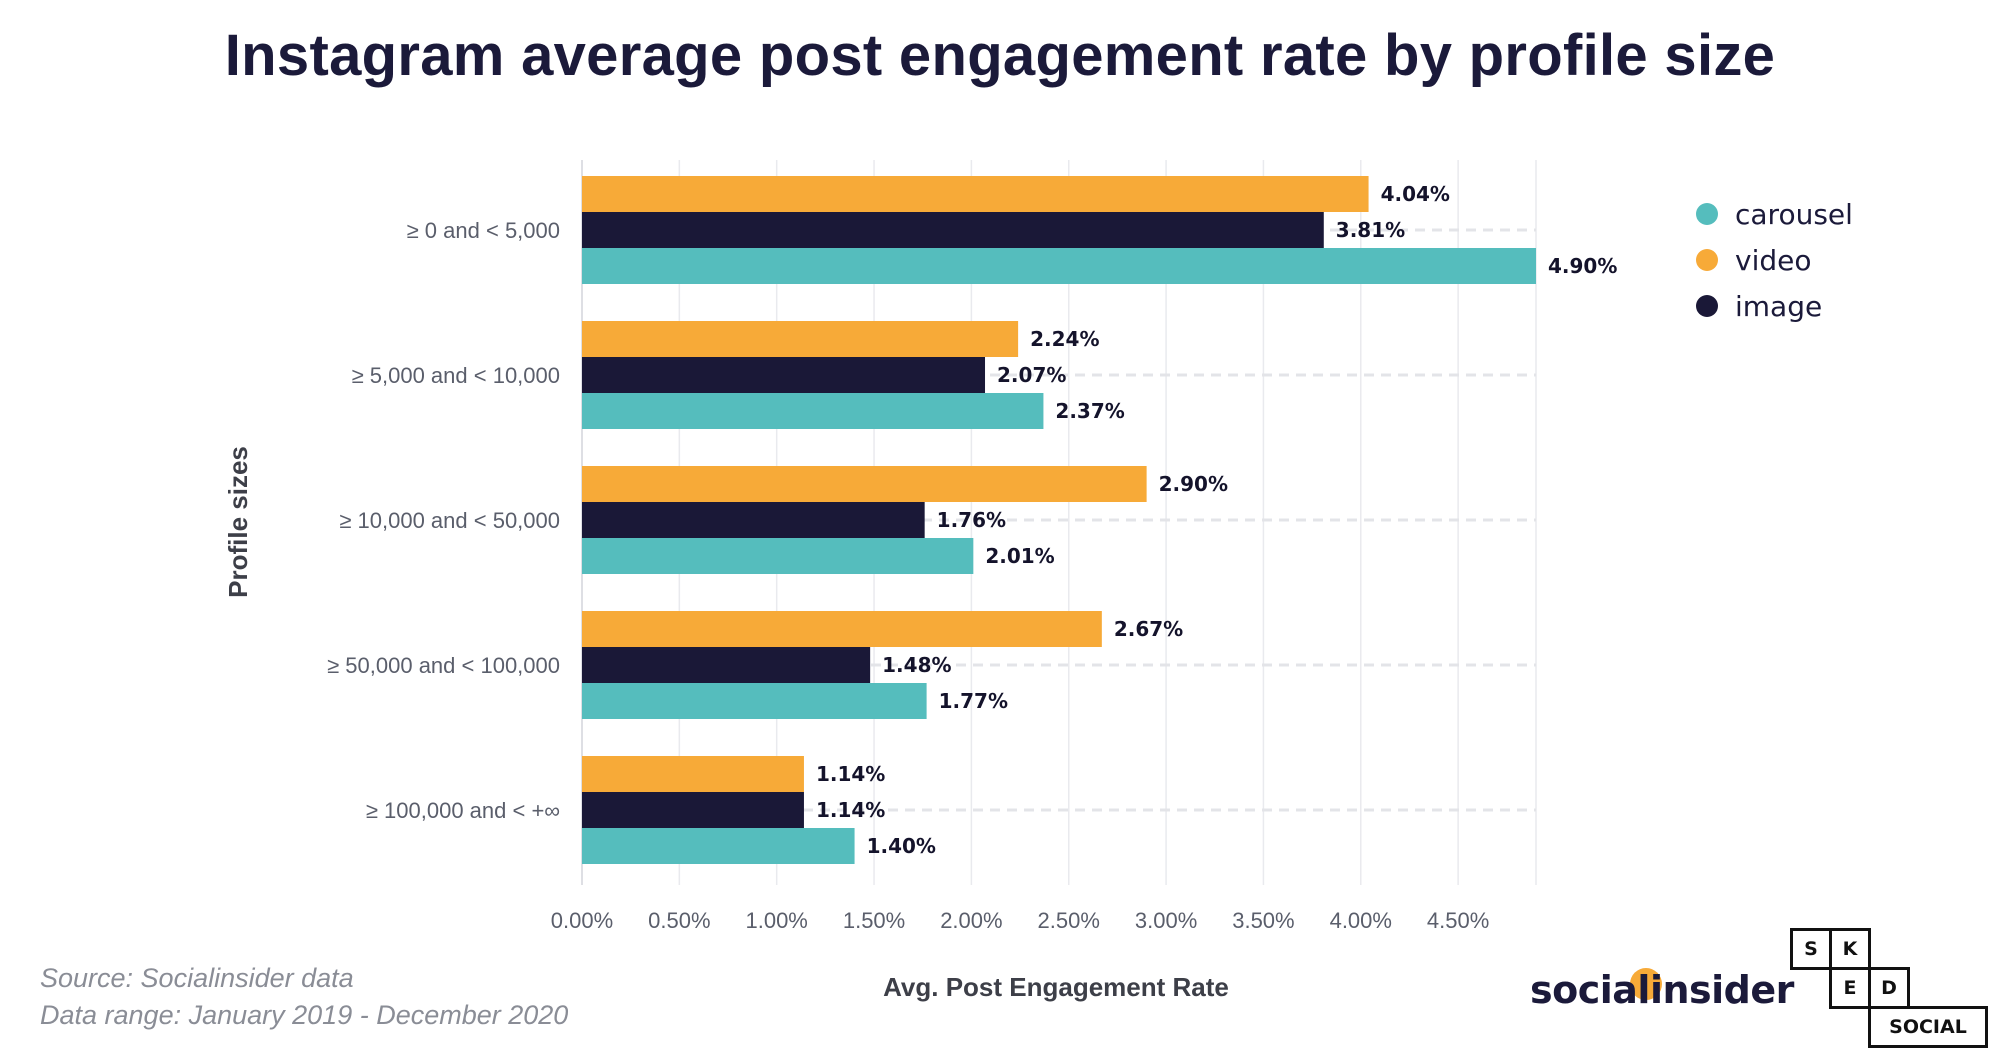 This screenshot has height=1048, width=2000. Describe the element at coordinates (1582, 266) in the screenshot. I see `data-label-carousel: 4.90%` at that location.